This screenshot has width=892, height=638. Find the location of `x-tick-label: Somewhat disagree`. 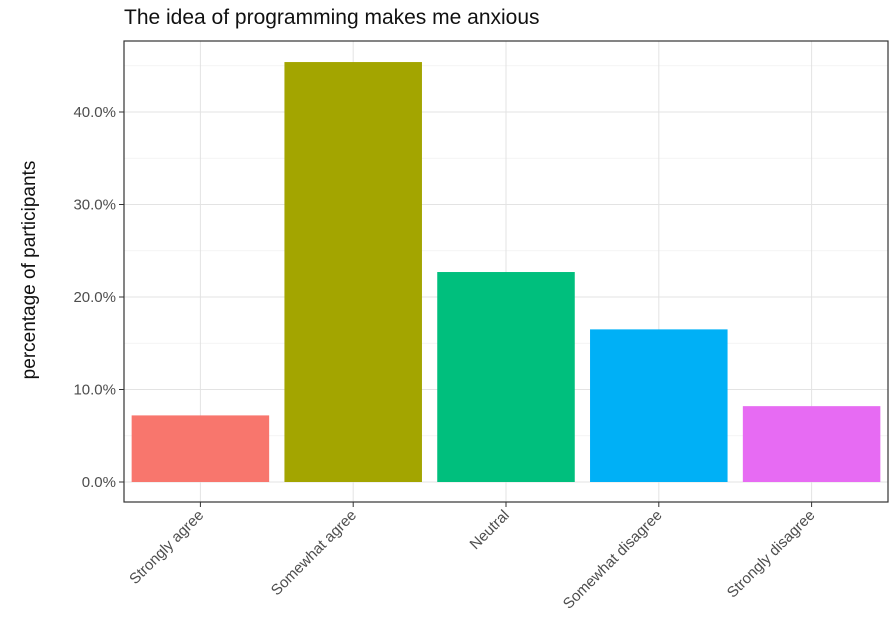

x-tick-label: Somewhat disagree is located at coordinates (613, 560).